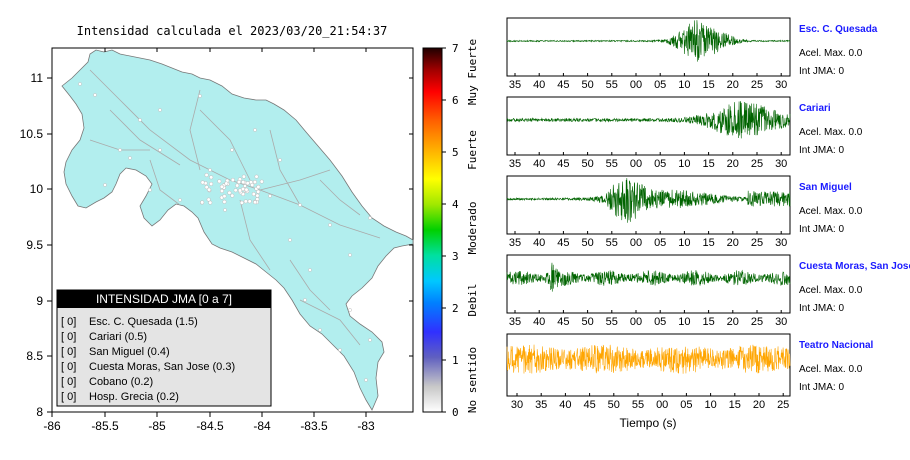 The image size is (910, 460). Describe the element at coordinates (262, 426) in the screenshot. I see `lon-tick-label: -84` at that location.